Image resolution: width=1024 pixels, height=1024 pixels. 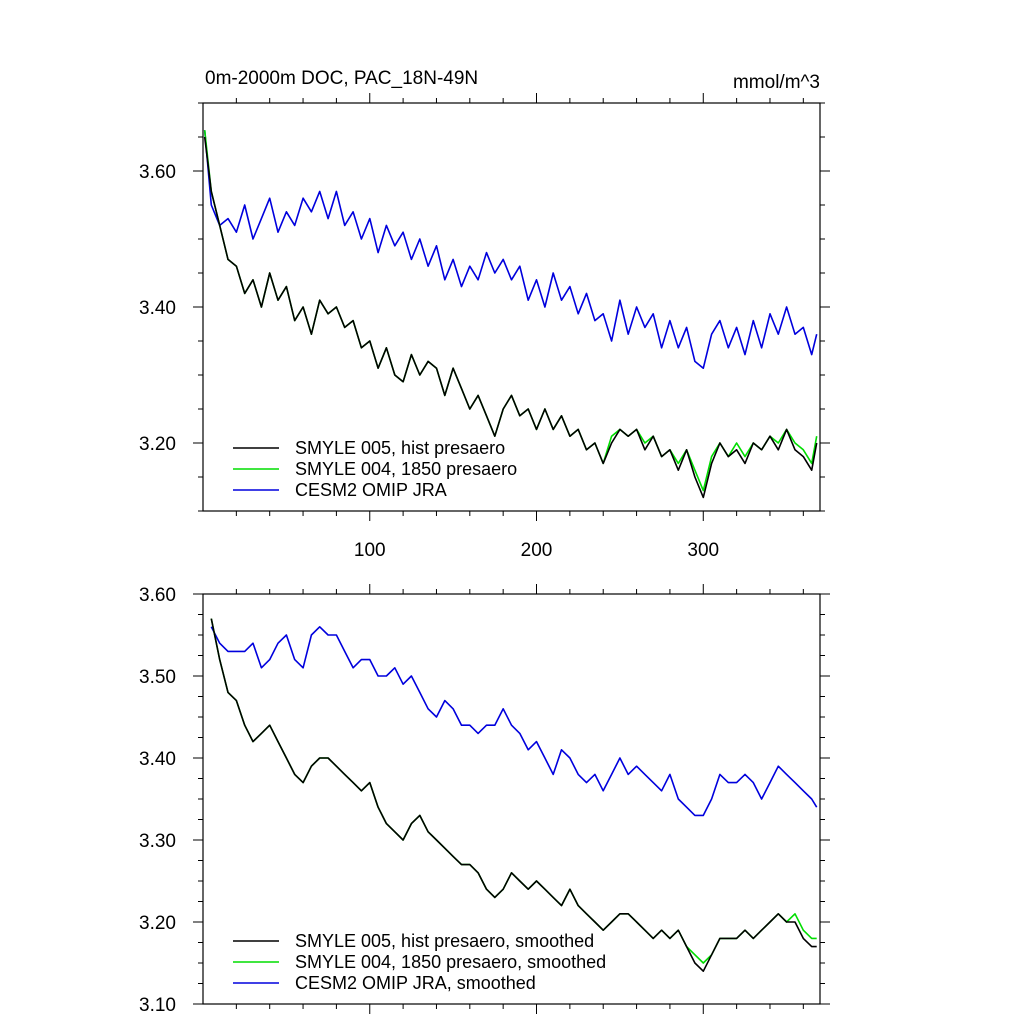 I want to click on series-line-cesm2-omip-jra-smoothed, so click(x=514, y=721).